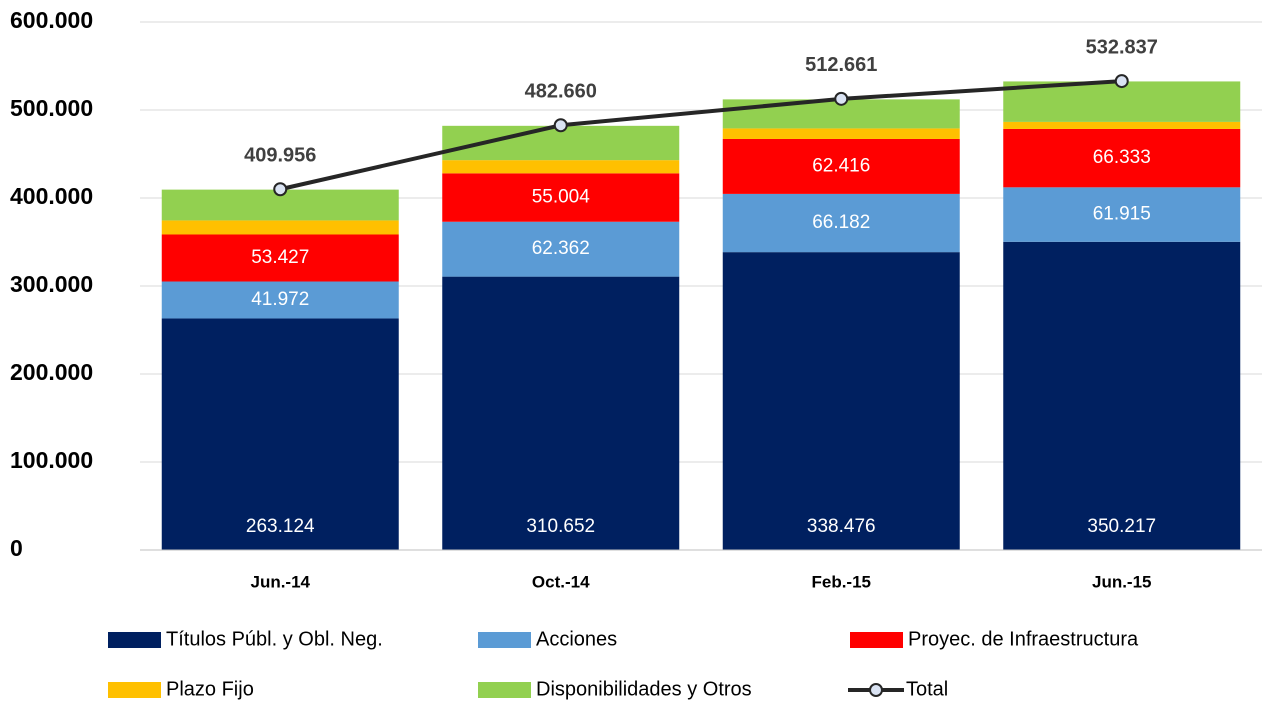  Describe the element at coordinates (274, 639) in the screenshot. I see `legend-label: Títulos Públ. y Obl. Neg.` at that location.